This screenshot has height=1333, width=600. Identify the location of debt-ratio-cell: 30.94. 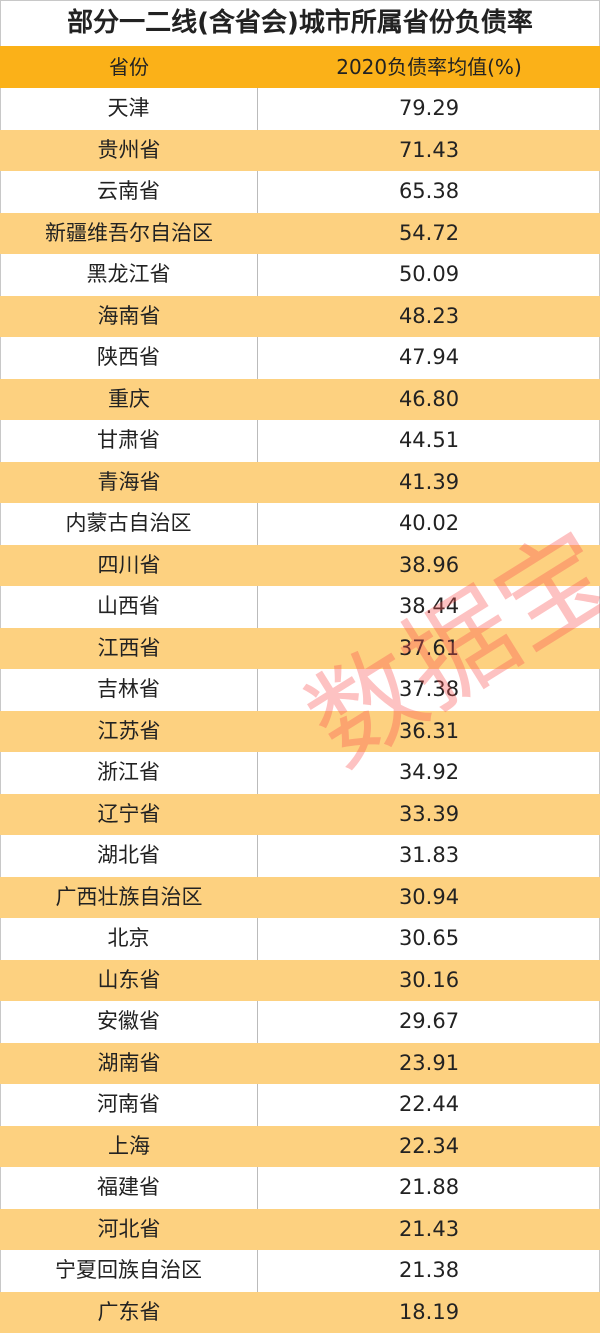
(429, 896).